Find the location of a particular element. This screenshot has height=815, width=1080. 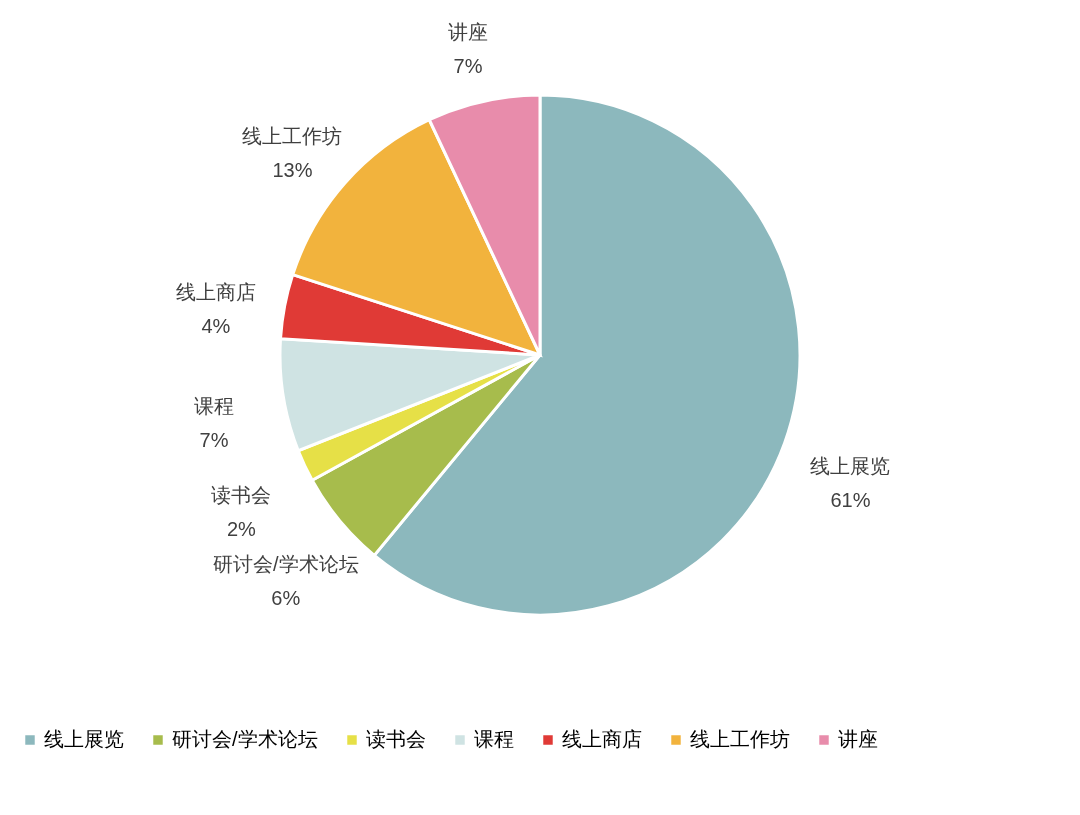

legend-label: 讲座 is located at coordinates (858, 739).